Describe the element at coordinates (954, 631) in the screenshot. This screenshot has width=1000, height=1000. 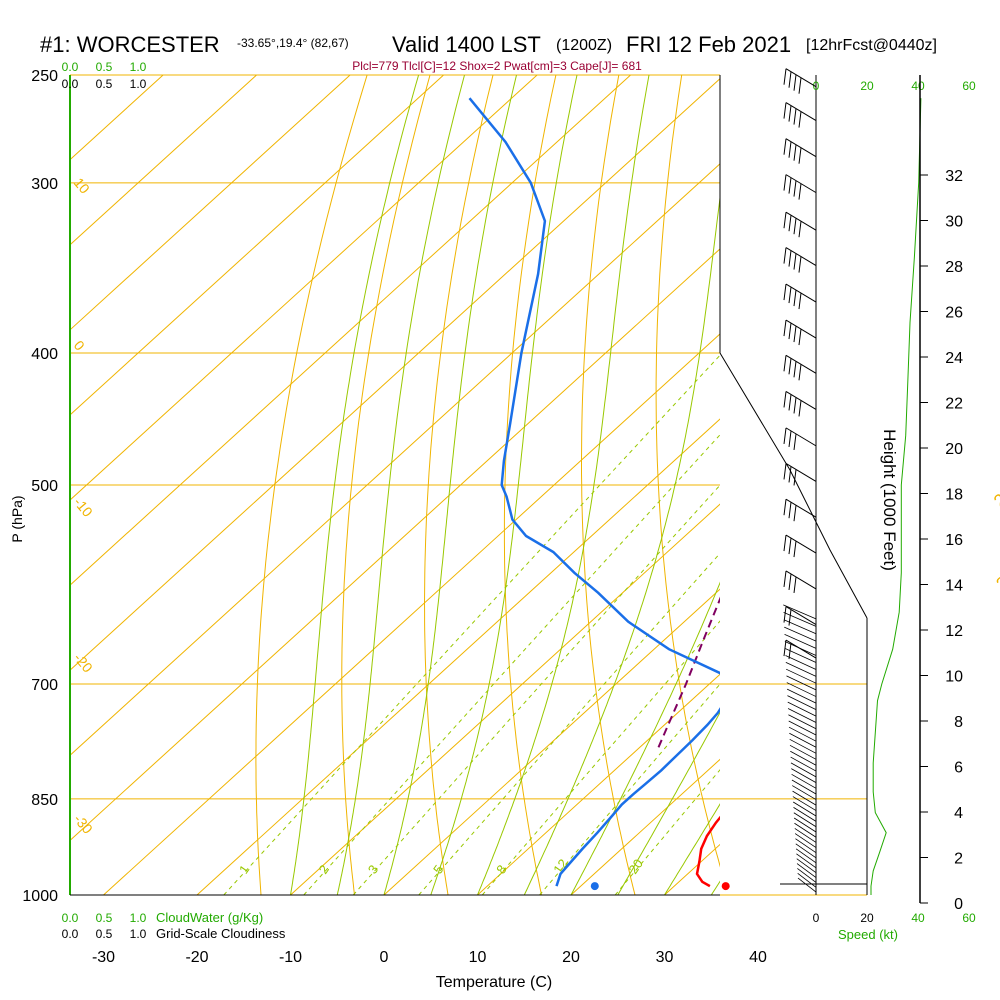
I see `height-tick-label: 12` at that location.